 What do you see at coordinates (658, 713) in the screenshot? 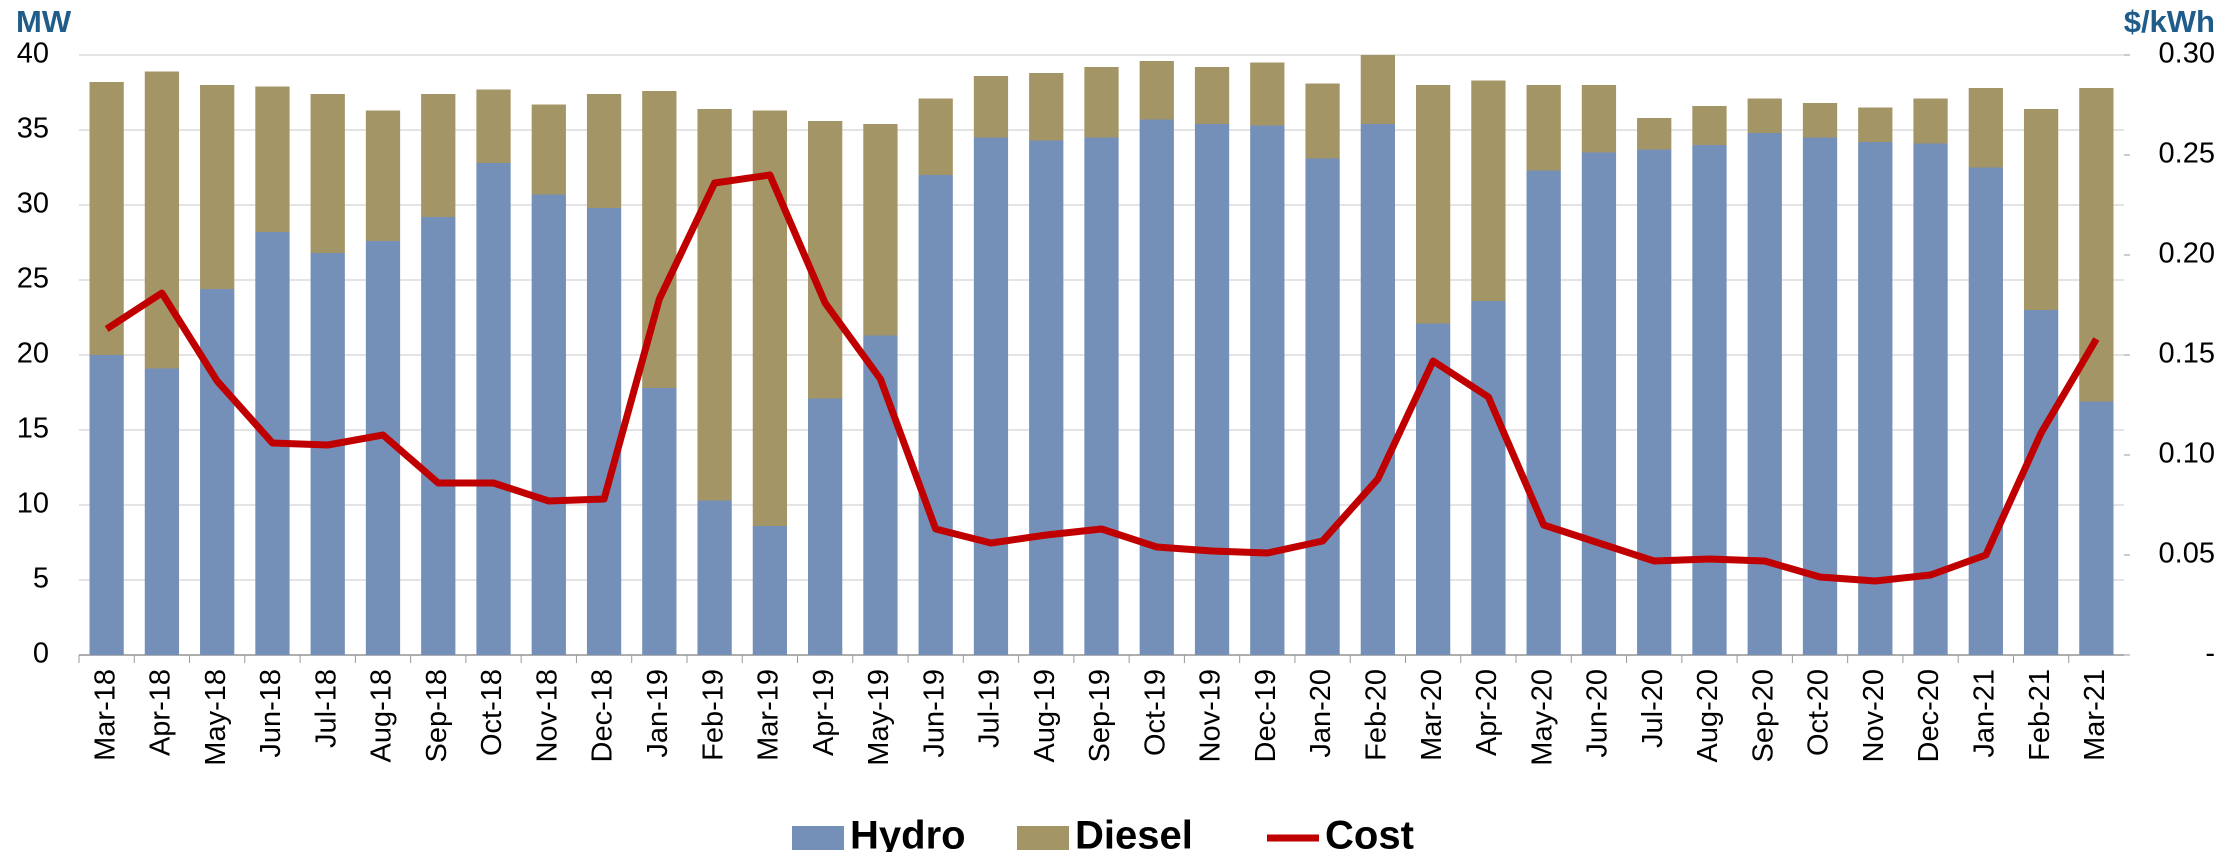
I see `x-tick-label: Jan-19` at bounding box center [658, 713].